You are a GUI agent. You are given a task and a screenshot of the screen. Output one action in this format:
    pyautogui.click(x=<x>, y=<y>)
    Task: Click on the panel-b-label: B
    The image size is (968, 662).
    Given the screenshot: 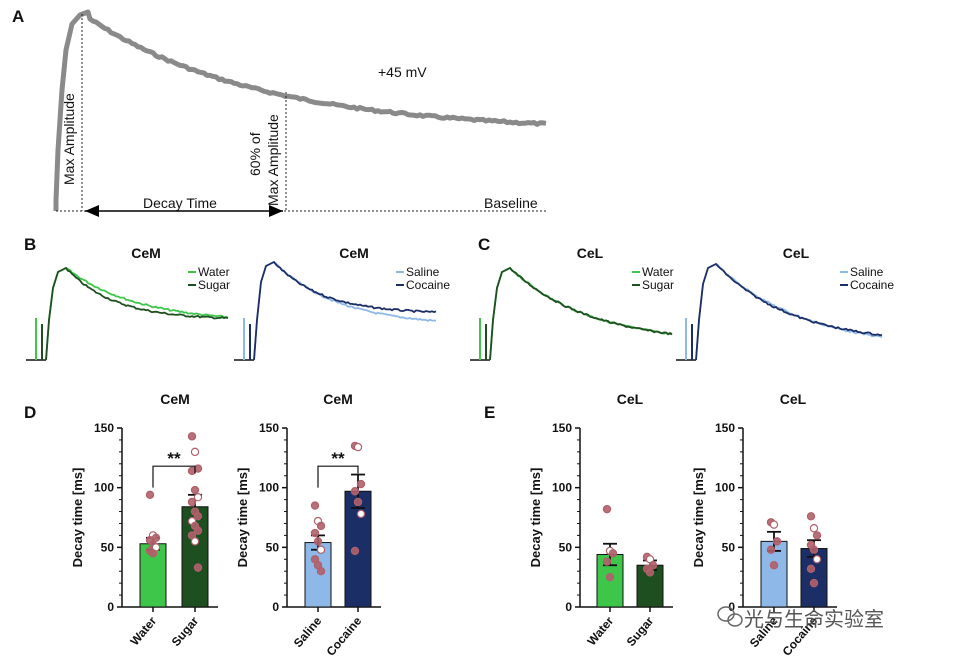 What is the action you would take?
    pyautogui.click(x=30, y=244)
    